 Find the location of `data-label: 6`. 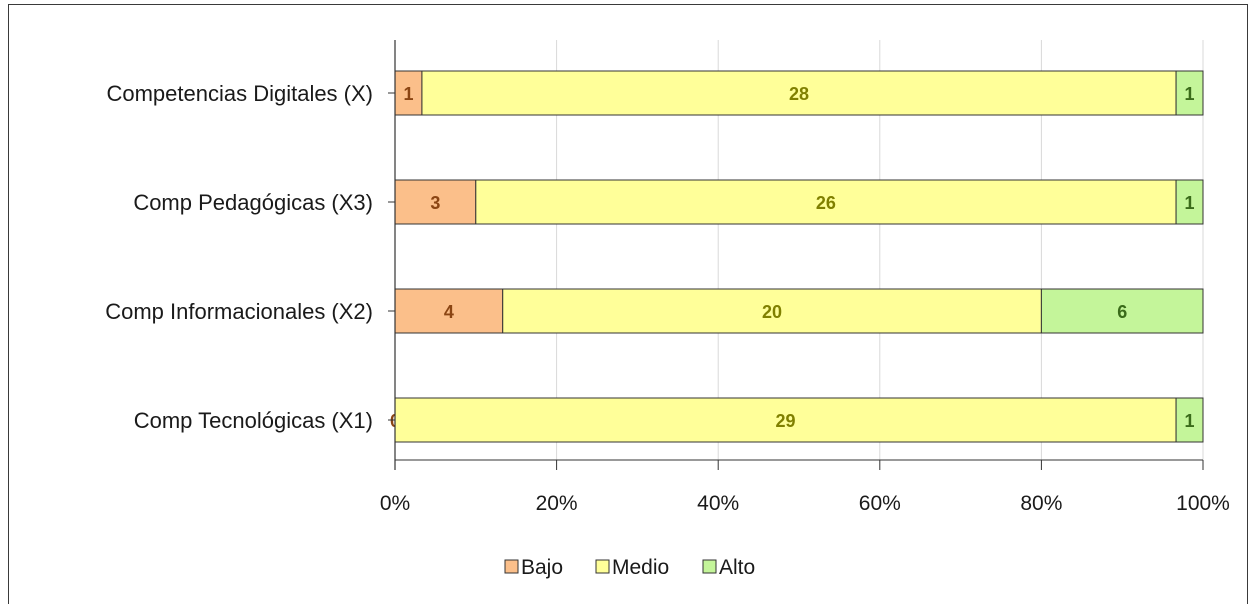

data-label: 6 is located at coordinates (1122, 312).